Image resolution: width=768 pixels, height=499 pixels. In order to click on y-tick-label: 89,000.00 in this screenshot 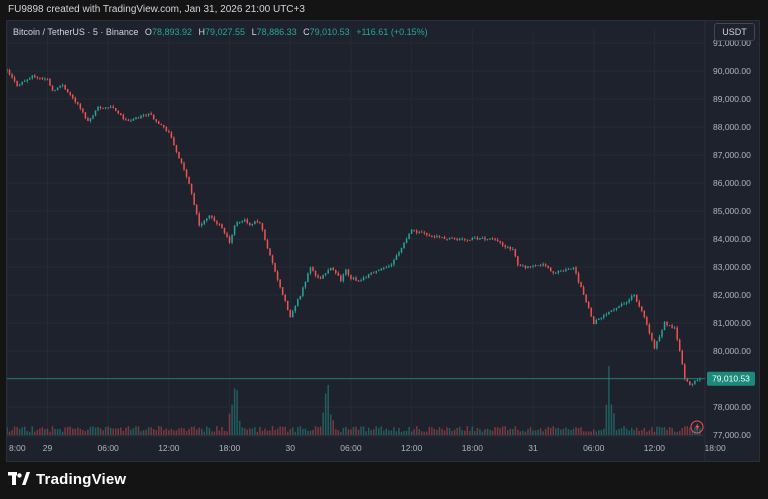, I will do `click(732, 99)`.